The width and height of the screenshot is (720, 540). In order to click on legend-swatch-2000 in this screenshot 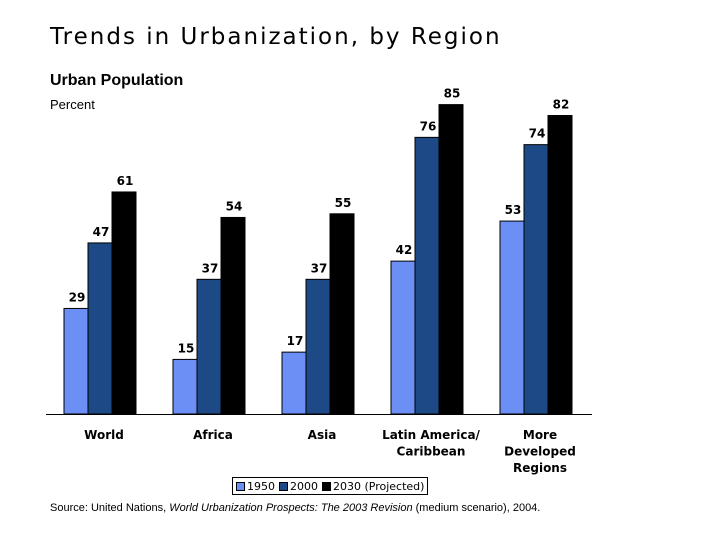, I will do `click(283, 486)`.